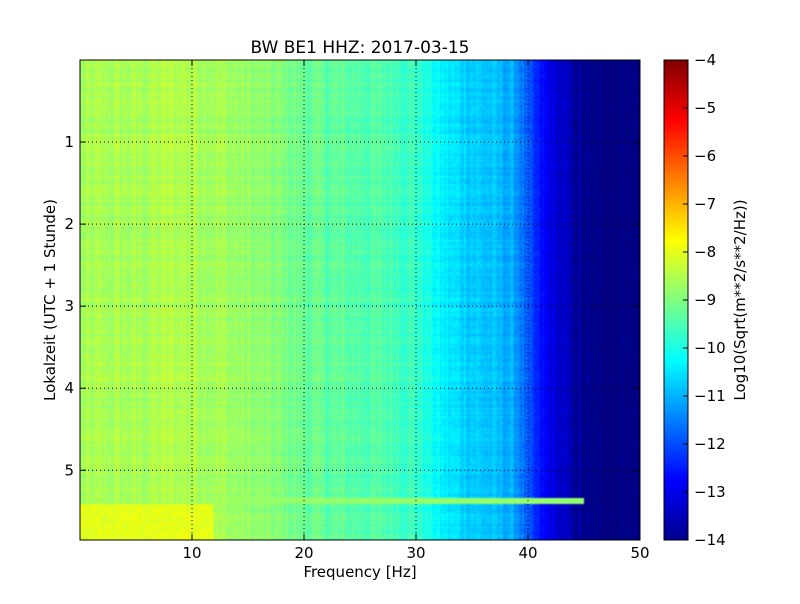 The image size is (800, 604). What do you see at coordinates (710, 540) in the screenshot?
I see `colorbar-tick-label: −14` at bounding box center [710, 540].